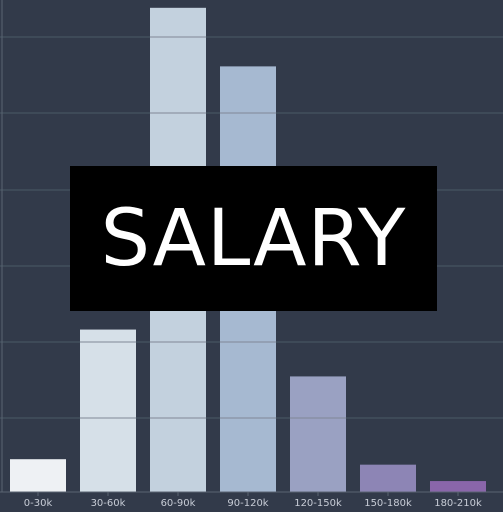  What do you see at coordinates (38, 475) in the screenshot?
I see `bar-0-30k` at bounding box center [38, 475].